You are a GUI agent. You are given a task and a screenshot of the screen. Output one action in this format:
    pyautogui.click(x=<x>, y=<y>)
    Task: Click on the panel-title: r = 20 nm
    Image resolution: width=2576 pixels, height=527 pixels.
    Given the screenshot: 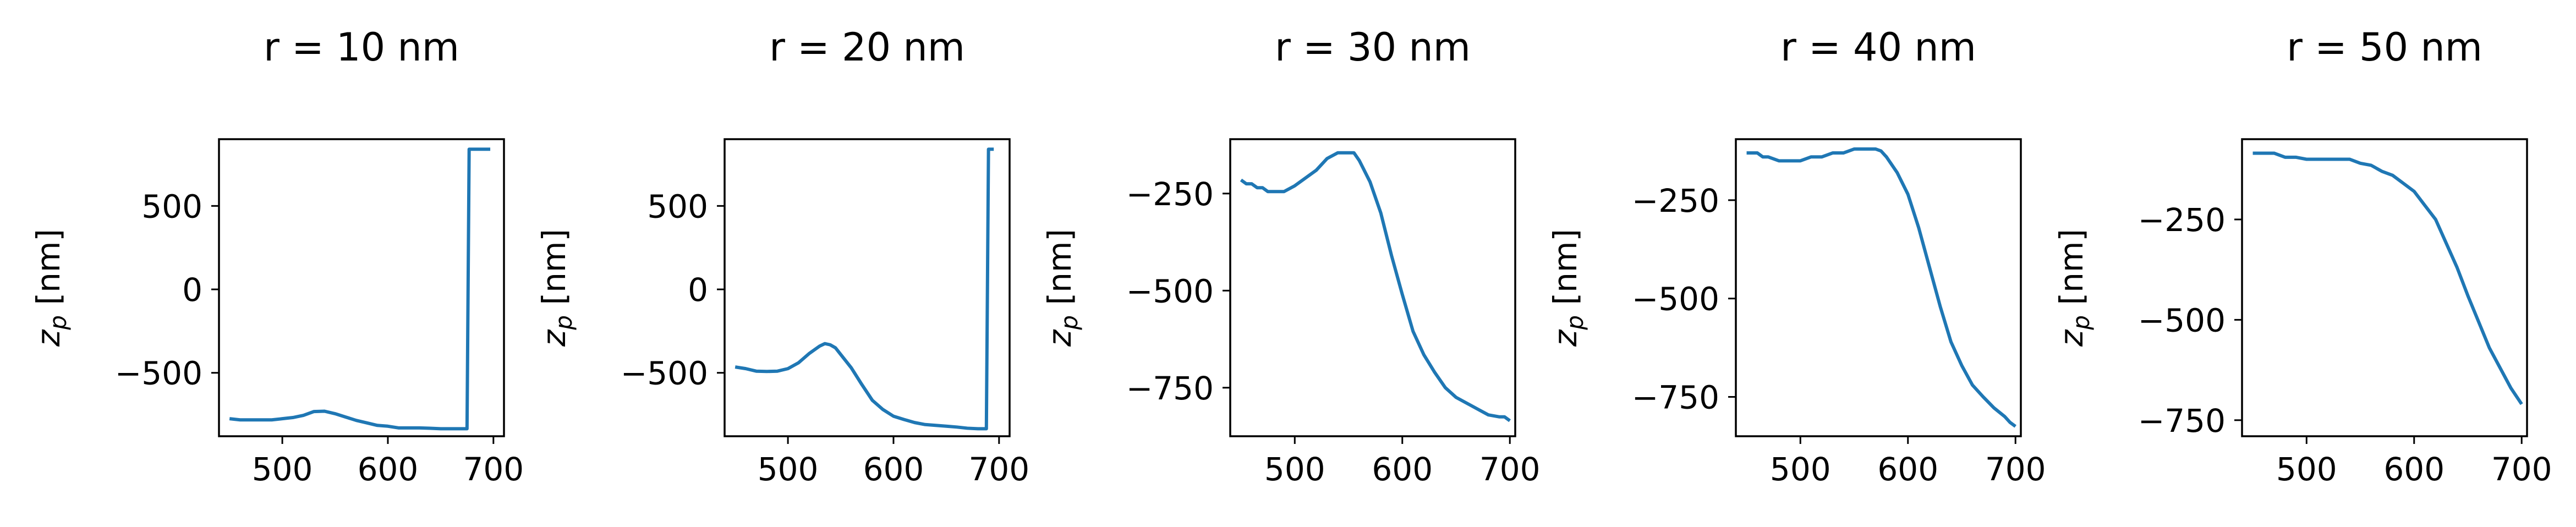 What is the action you would take?
    pyautogui.click(x=867, y=47)
    